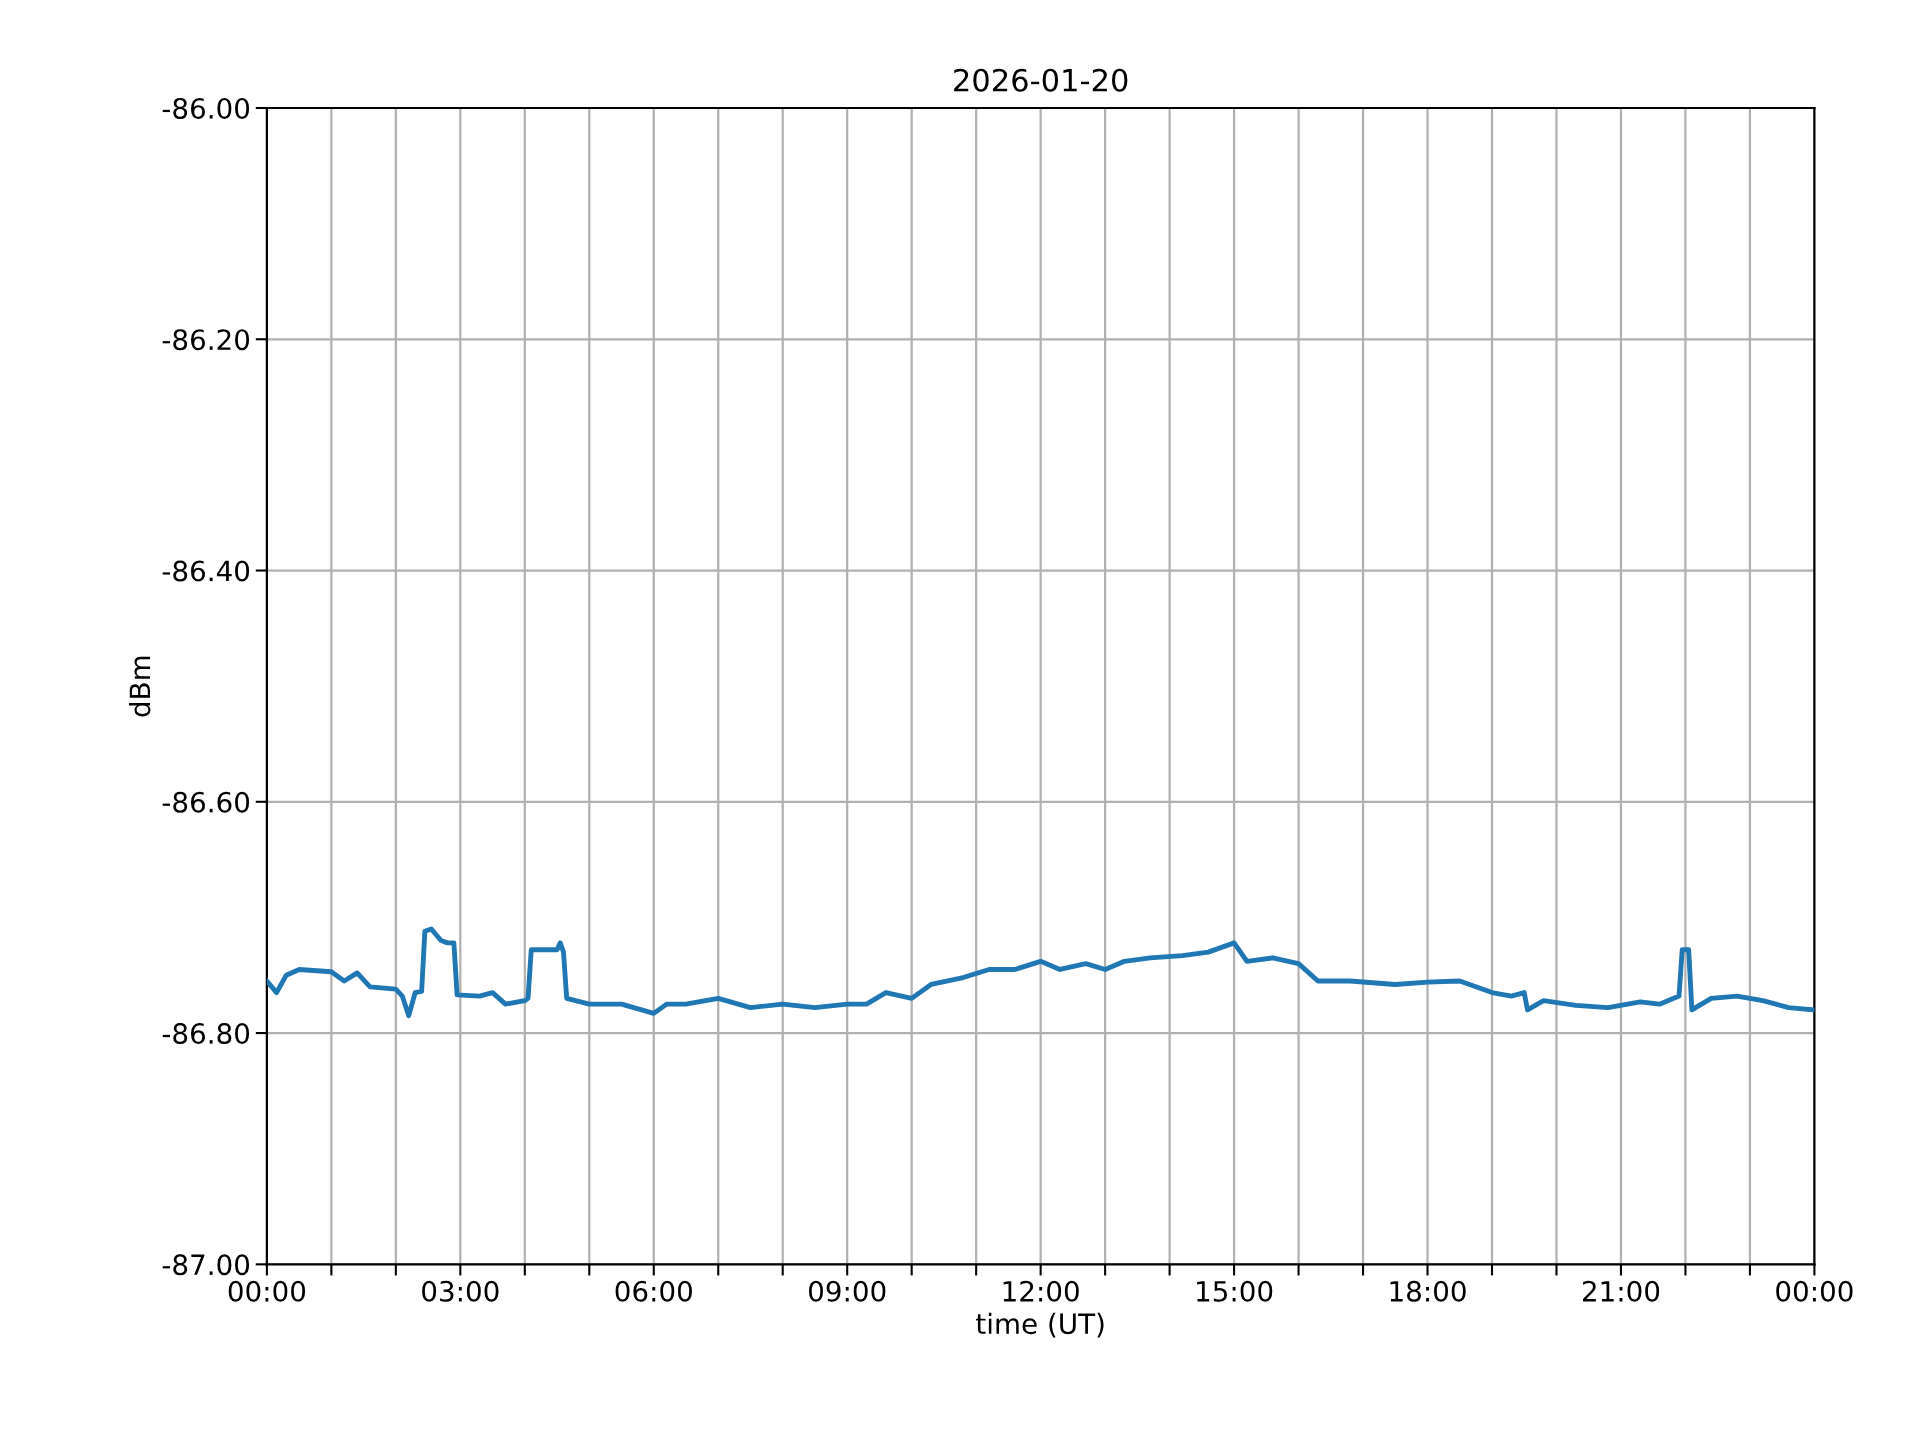 This screenshot has width=1920, height=1440. I want to click on x-tick-label: 18:00, so click(1428, 1291).